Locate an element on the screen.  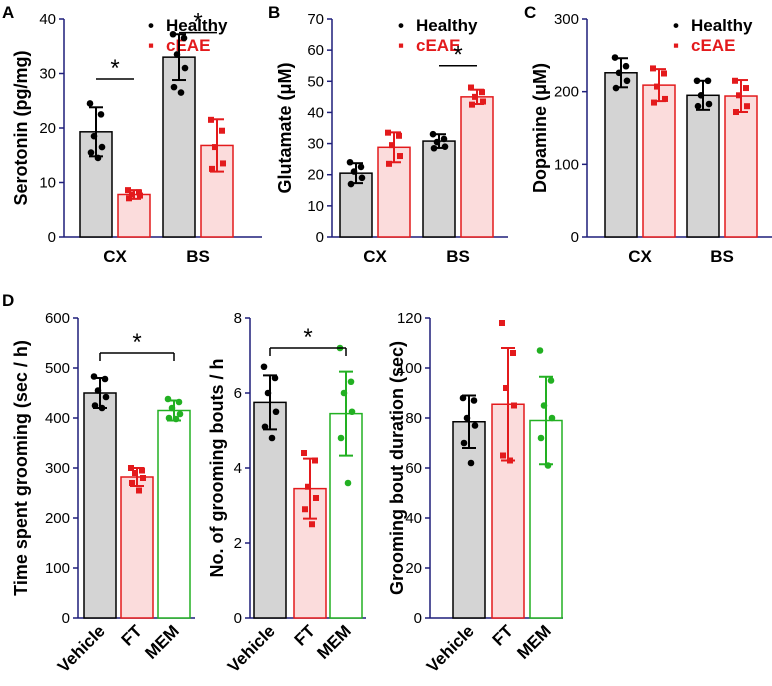
legend-ceae-label: cEAE is located at coordinates (188, 45).